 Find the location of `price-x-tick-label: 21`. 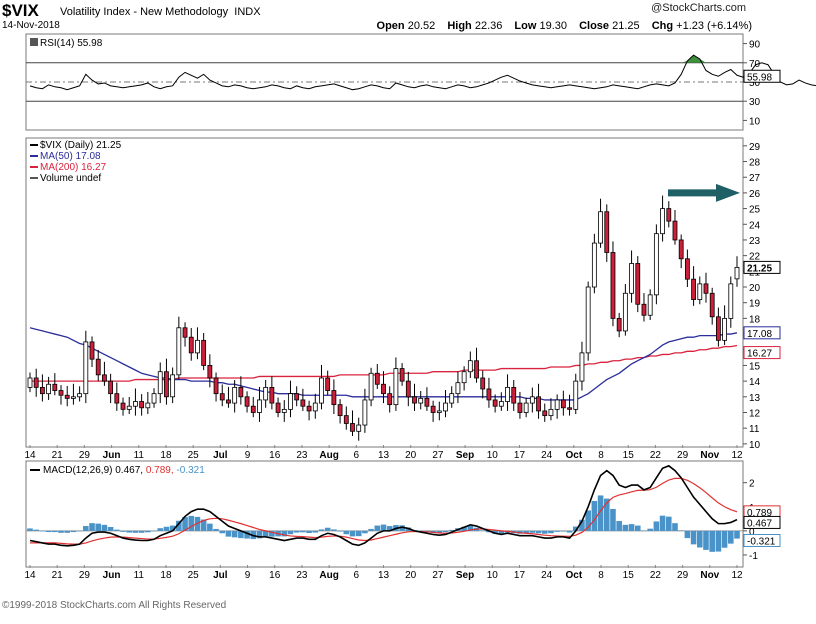

price-x-tick-label: 21 is located at coordinates (58, 455).